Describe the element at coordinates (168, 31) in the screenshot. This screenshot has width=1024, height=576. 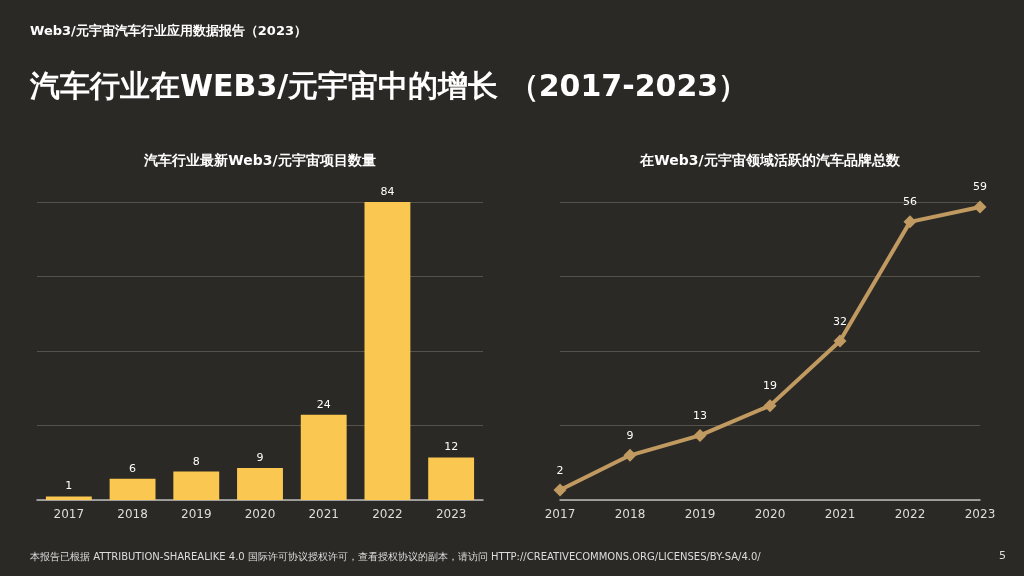
I see `text: Web3/元宇宙汽车行业应用数据报告（2023）` at that location.